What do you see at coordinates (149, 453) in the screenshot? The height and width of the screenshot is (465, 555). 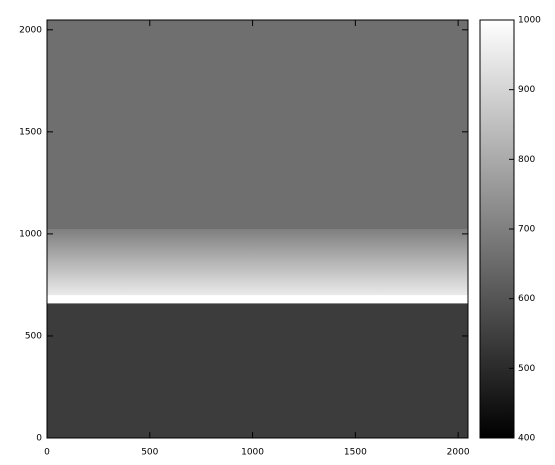 I see `x-tick-label: 500` at bounding box center [149, 453].